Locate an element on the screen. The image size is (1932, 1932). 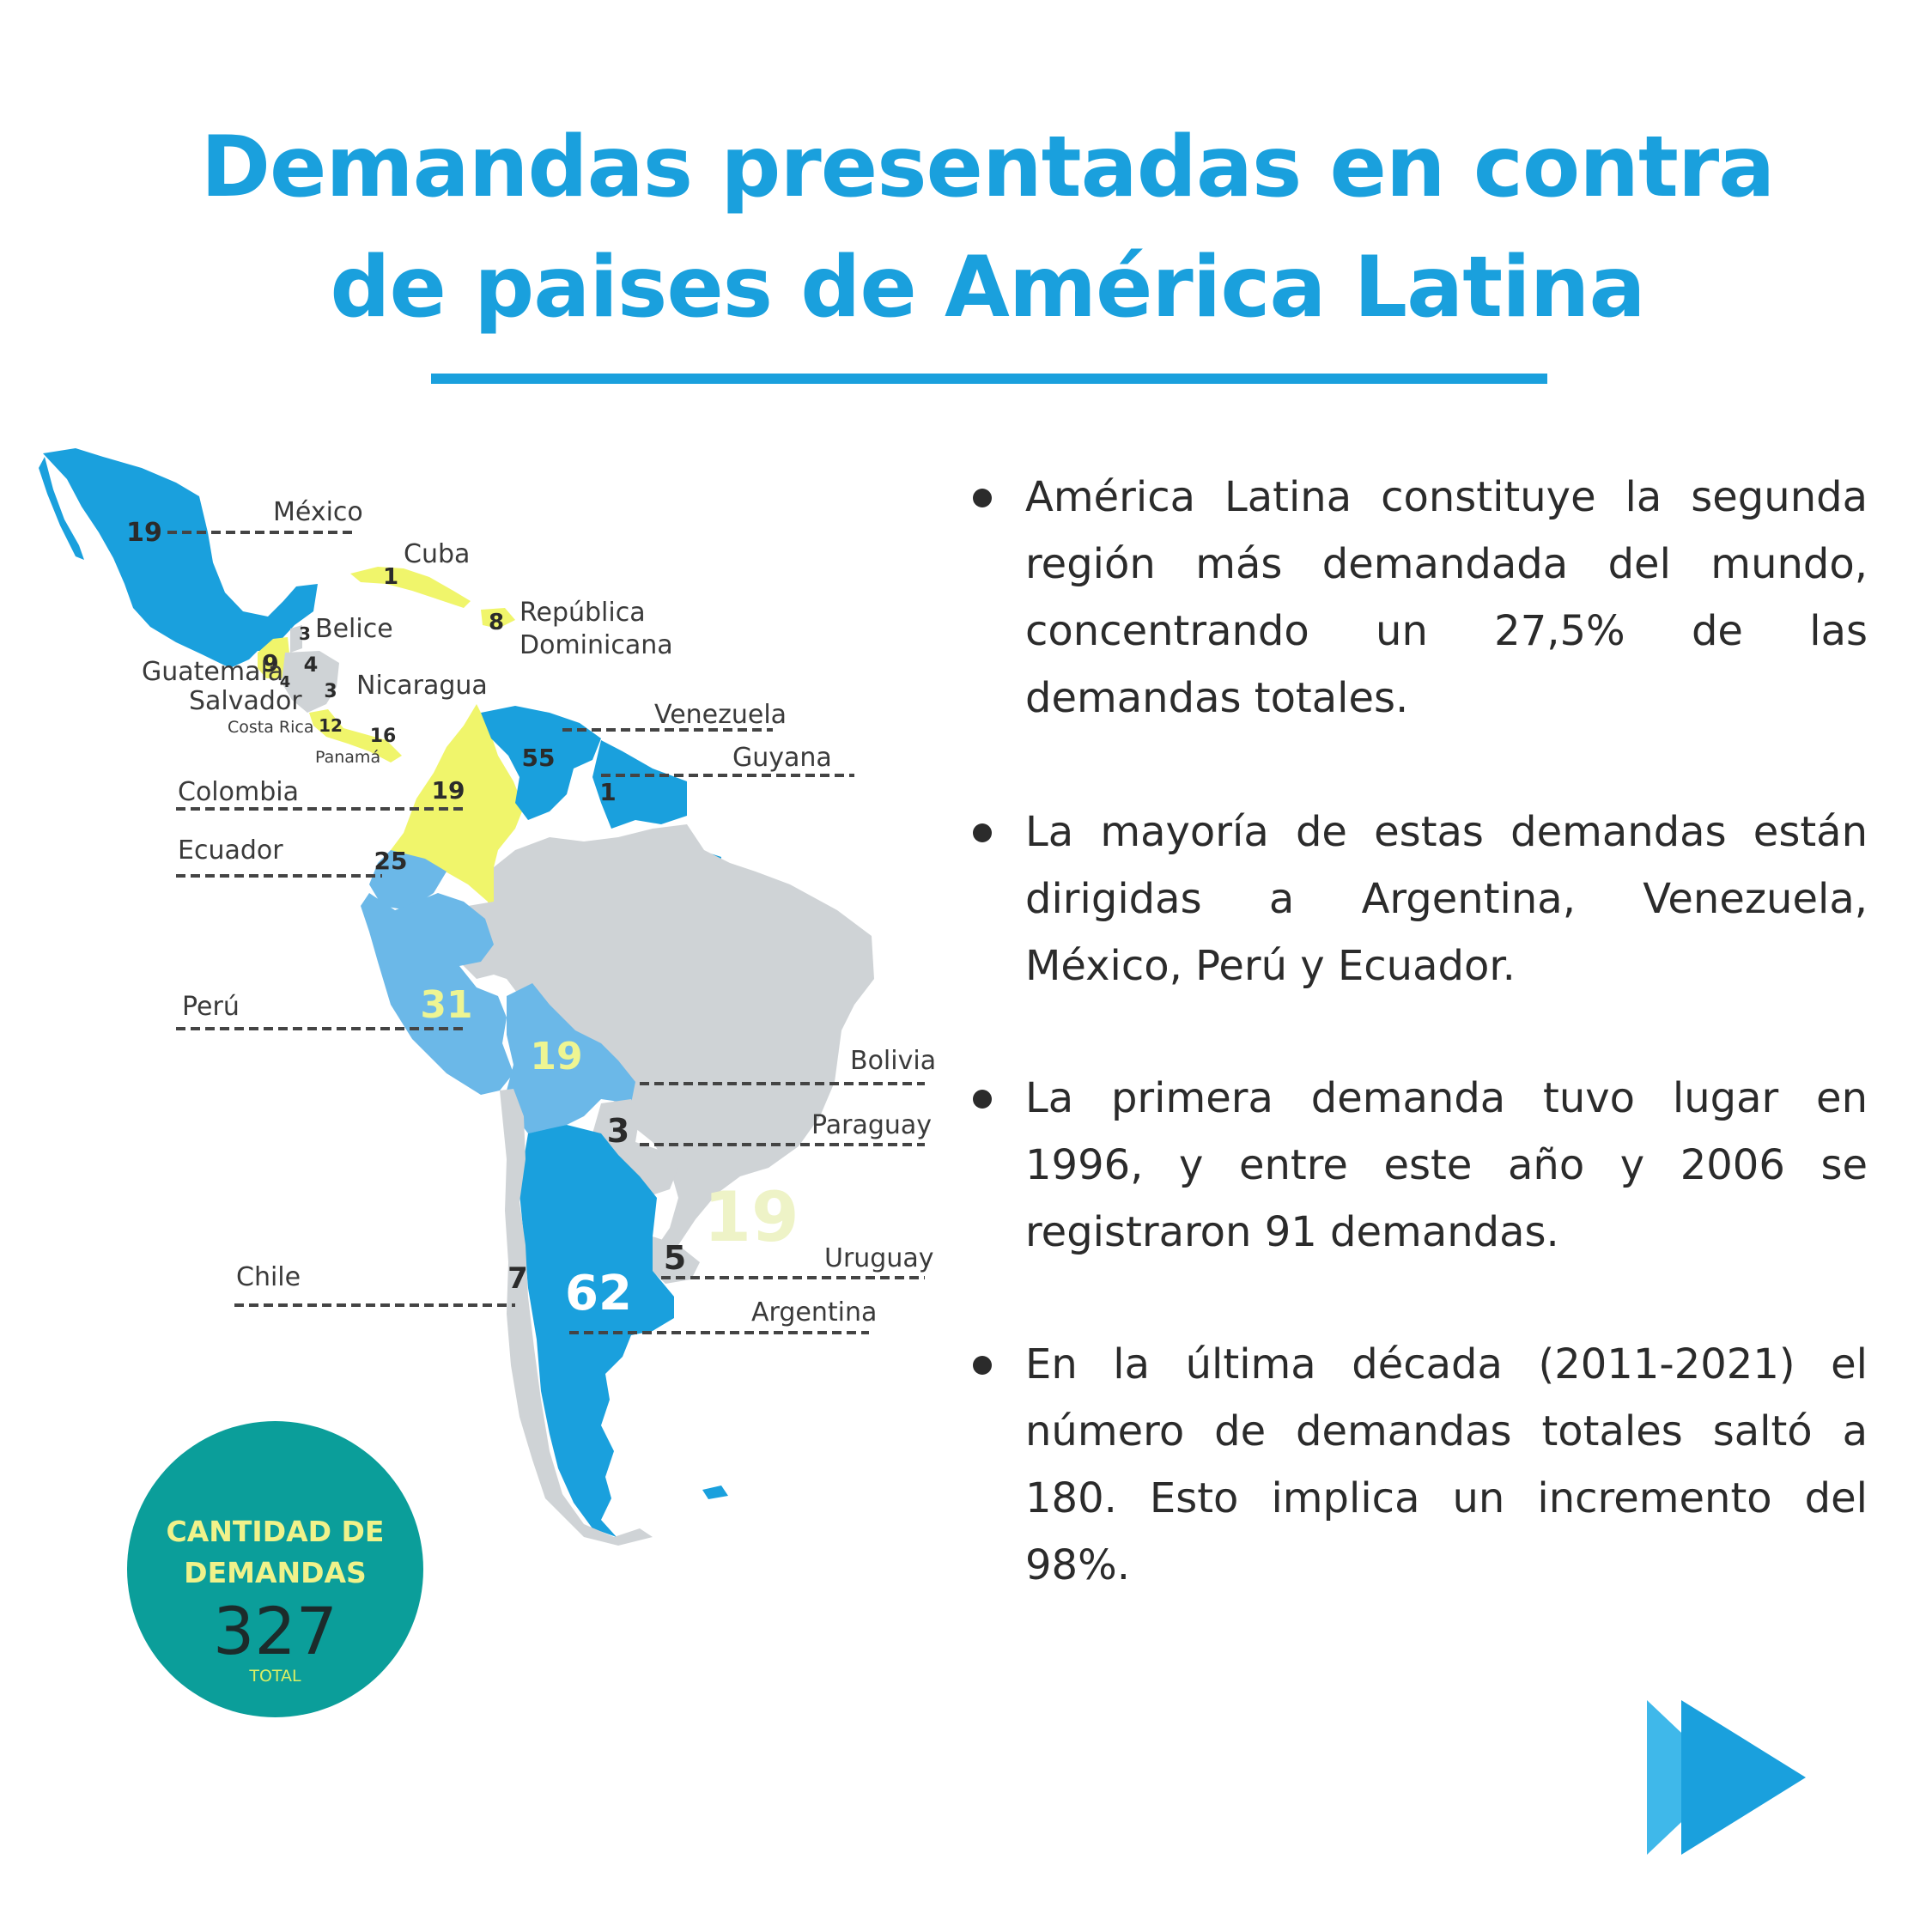
country-name-label: Guyana is located at coordinates (782, 758).